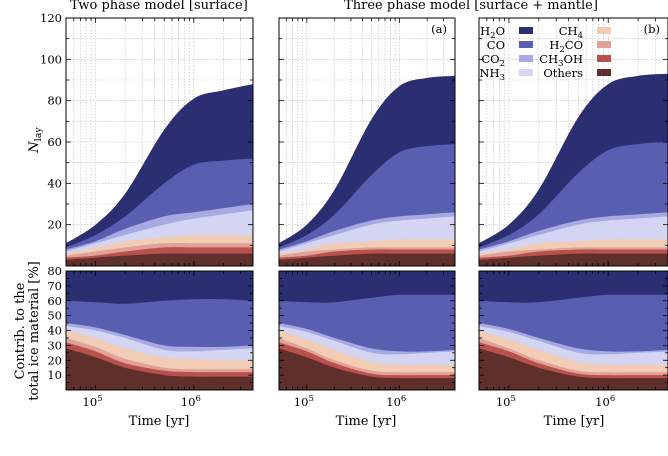 The image size is (668, 456). I want to click on ylabel-top: Nlay, so click(35, 140).